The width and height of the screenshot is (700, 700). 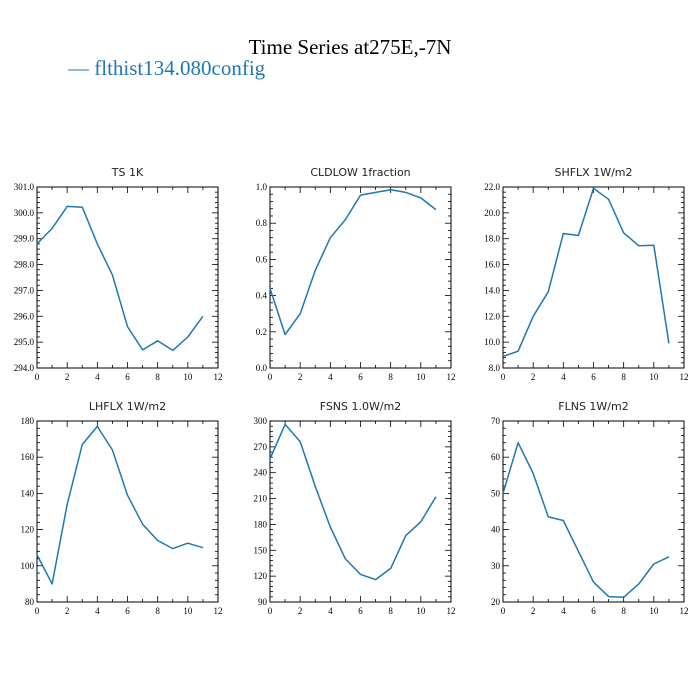 I want to click on y-tick-label: 40, so click(x=496, y=530).